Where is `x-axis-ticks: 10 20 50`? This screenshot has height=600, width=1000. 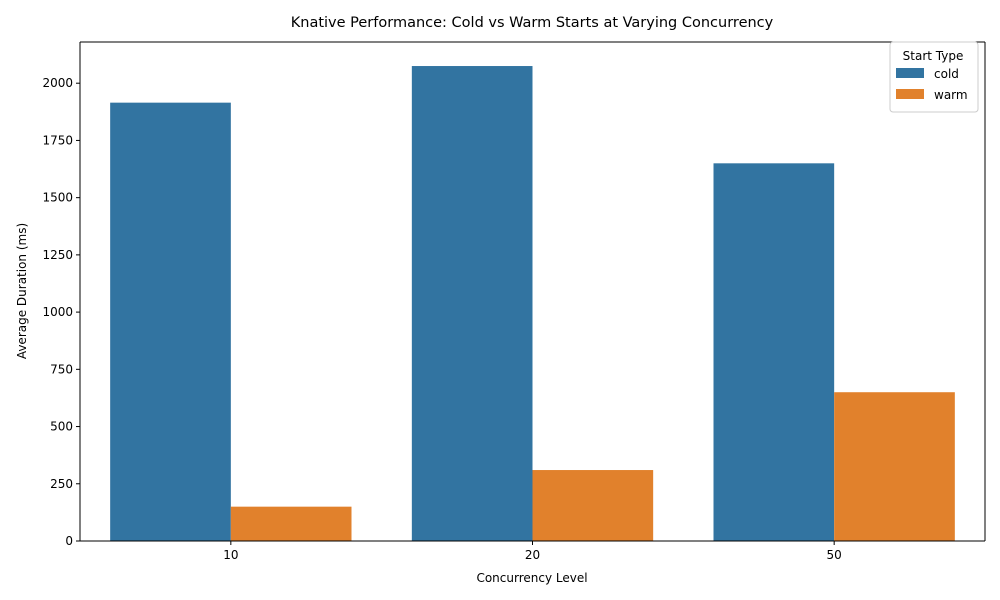 x-axis-ticks: 10 20 50 is located at coordinates (532, 551).